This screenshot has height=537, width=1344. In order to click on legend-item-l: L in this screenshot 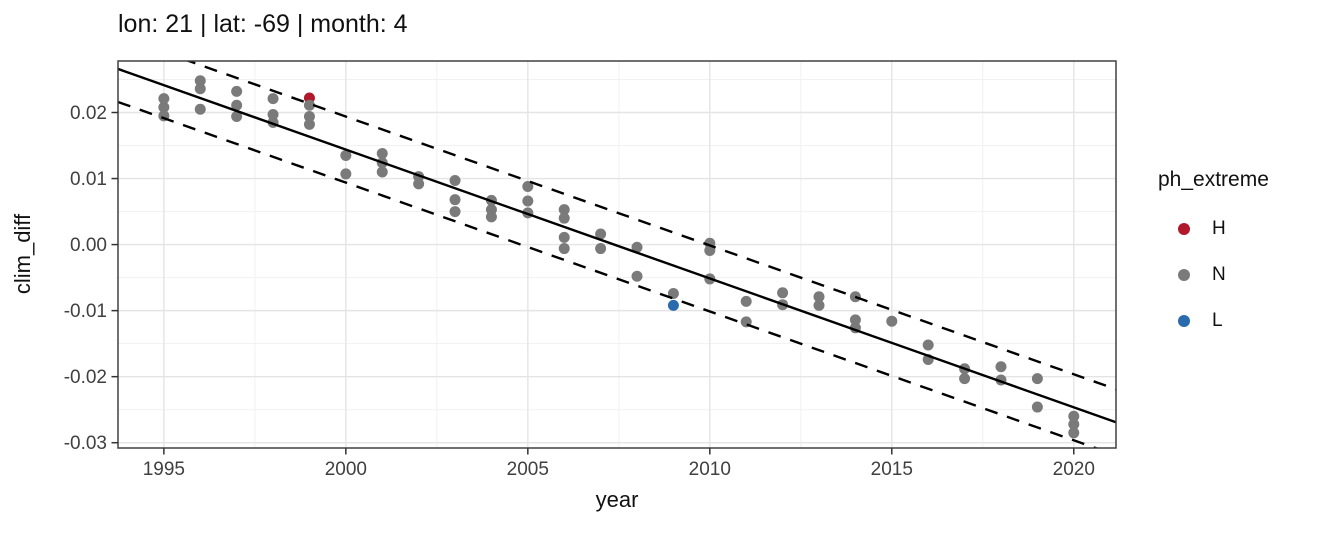, I will do `click(1213, 320)`.